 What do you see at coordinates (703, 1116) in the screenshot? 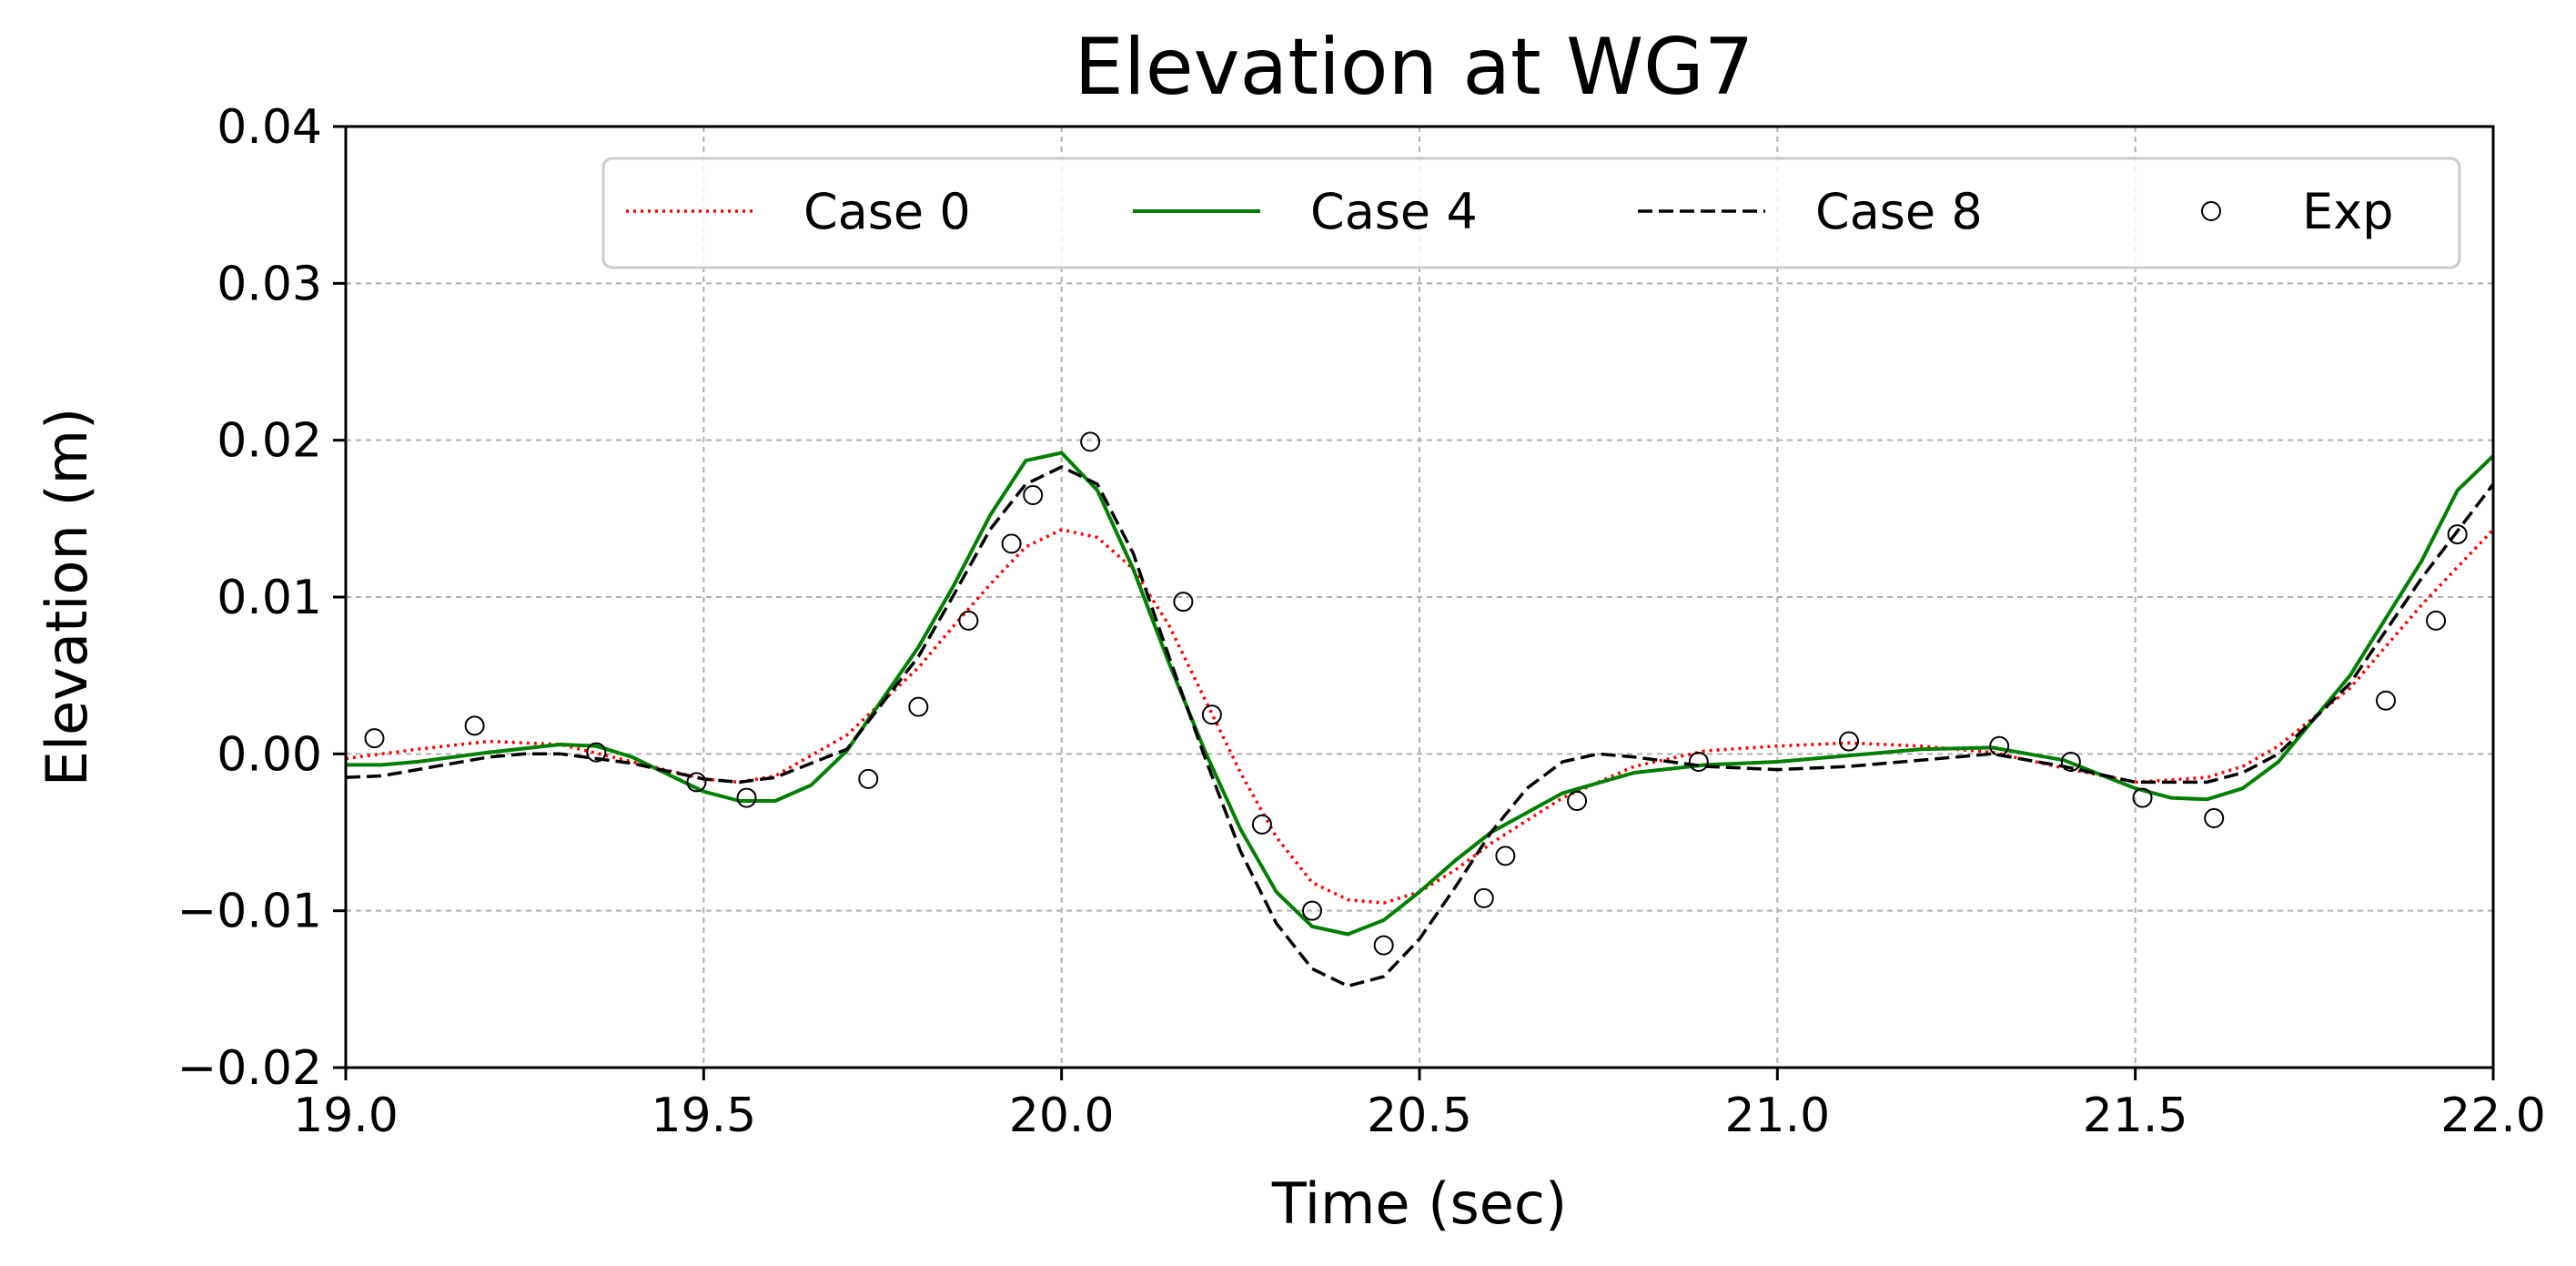
I see `x-tick-label: 19.5` at bounding box center [703, 1116].